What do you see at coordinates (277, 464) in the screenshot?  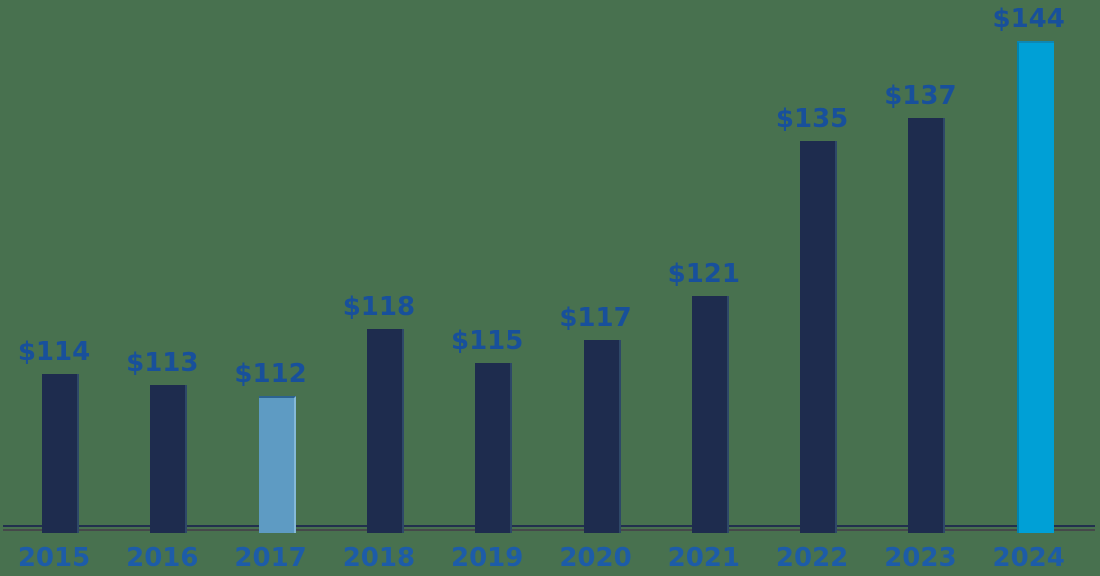 I see `bar-2017` at bounding box center [277, 464].